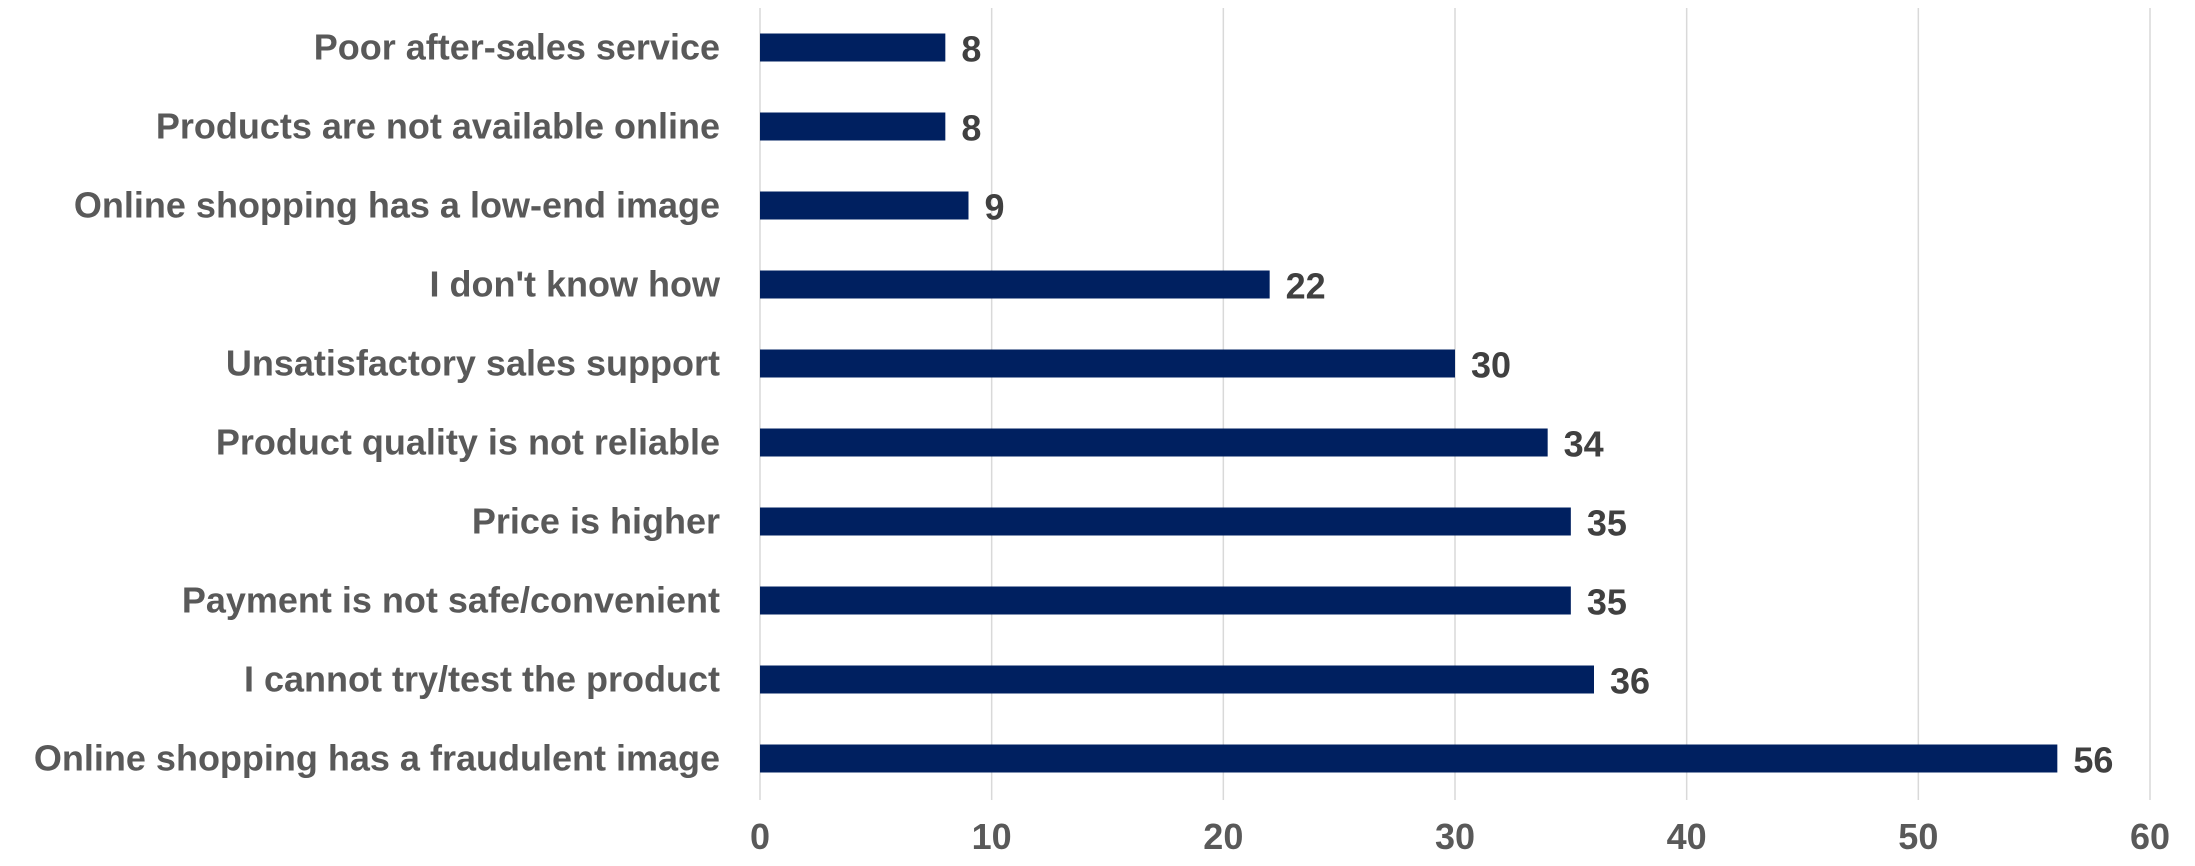 The width and height of the screenshot is (2195, 866). What do you see at coordinates (1223, 836) in the screenshot?
I see `x-tick-label-20: 20` at bounding box center [1223, 836].